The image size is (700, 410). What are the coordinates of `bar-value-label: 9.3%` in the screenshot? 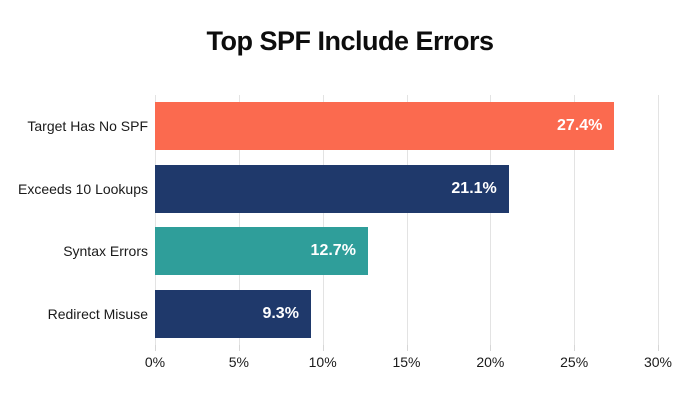 It's located at (280, 313).